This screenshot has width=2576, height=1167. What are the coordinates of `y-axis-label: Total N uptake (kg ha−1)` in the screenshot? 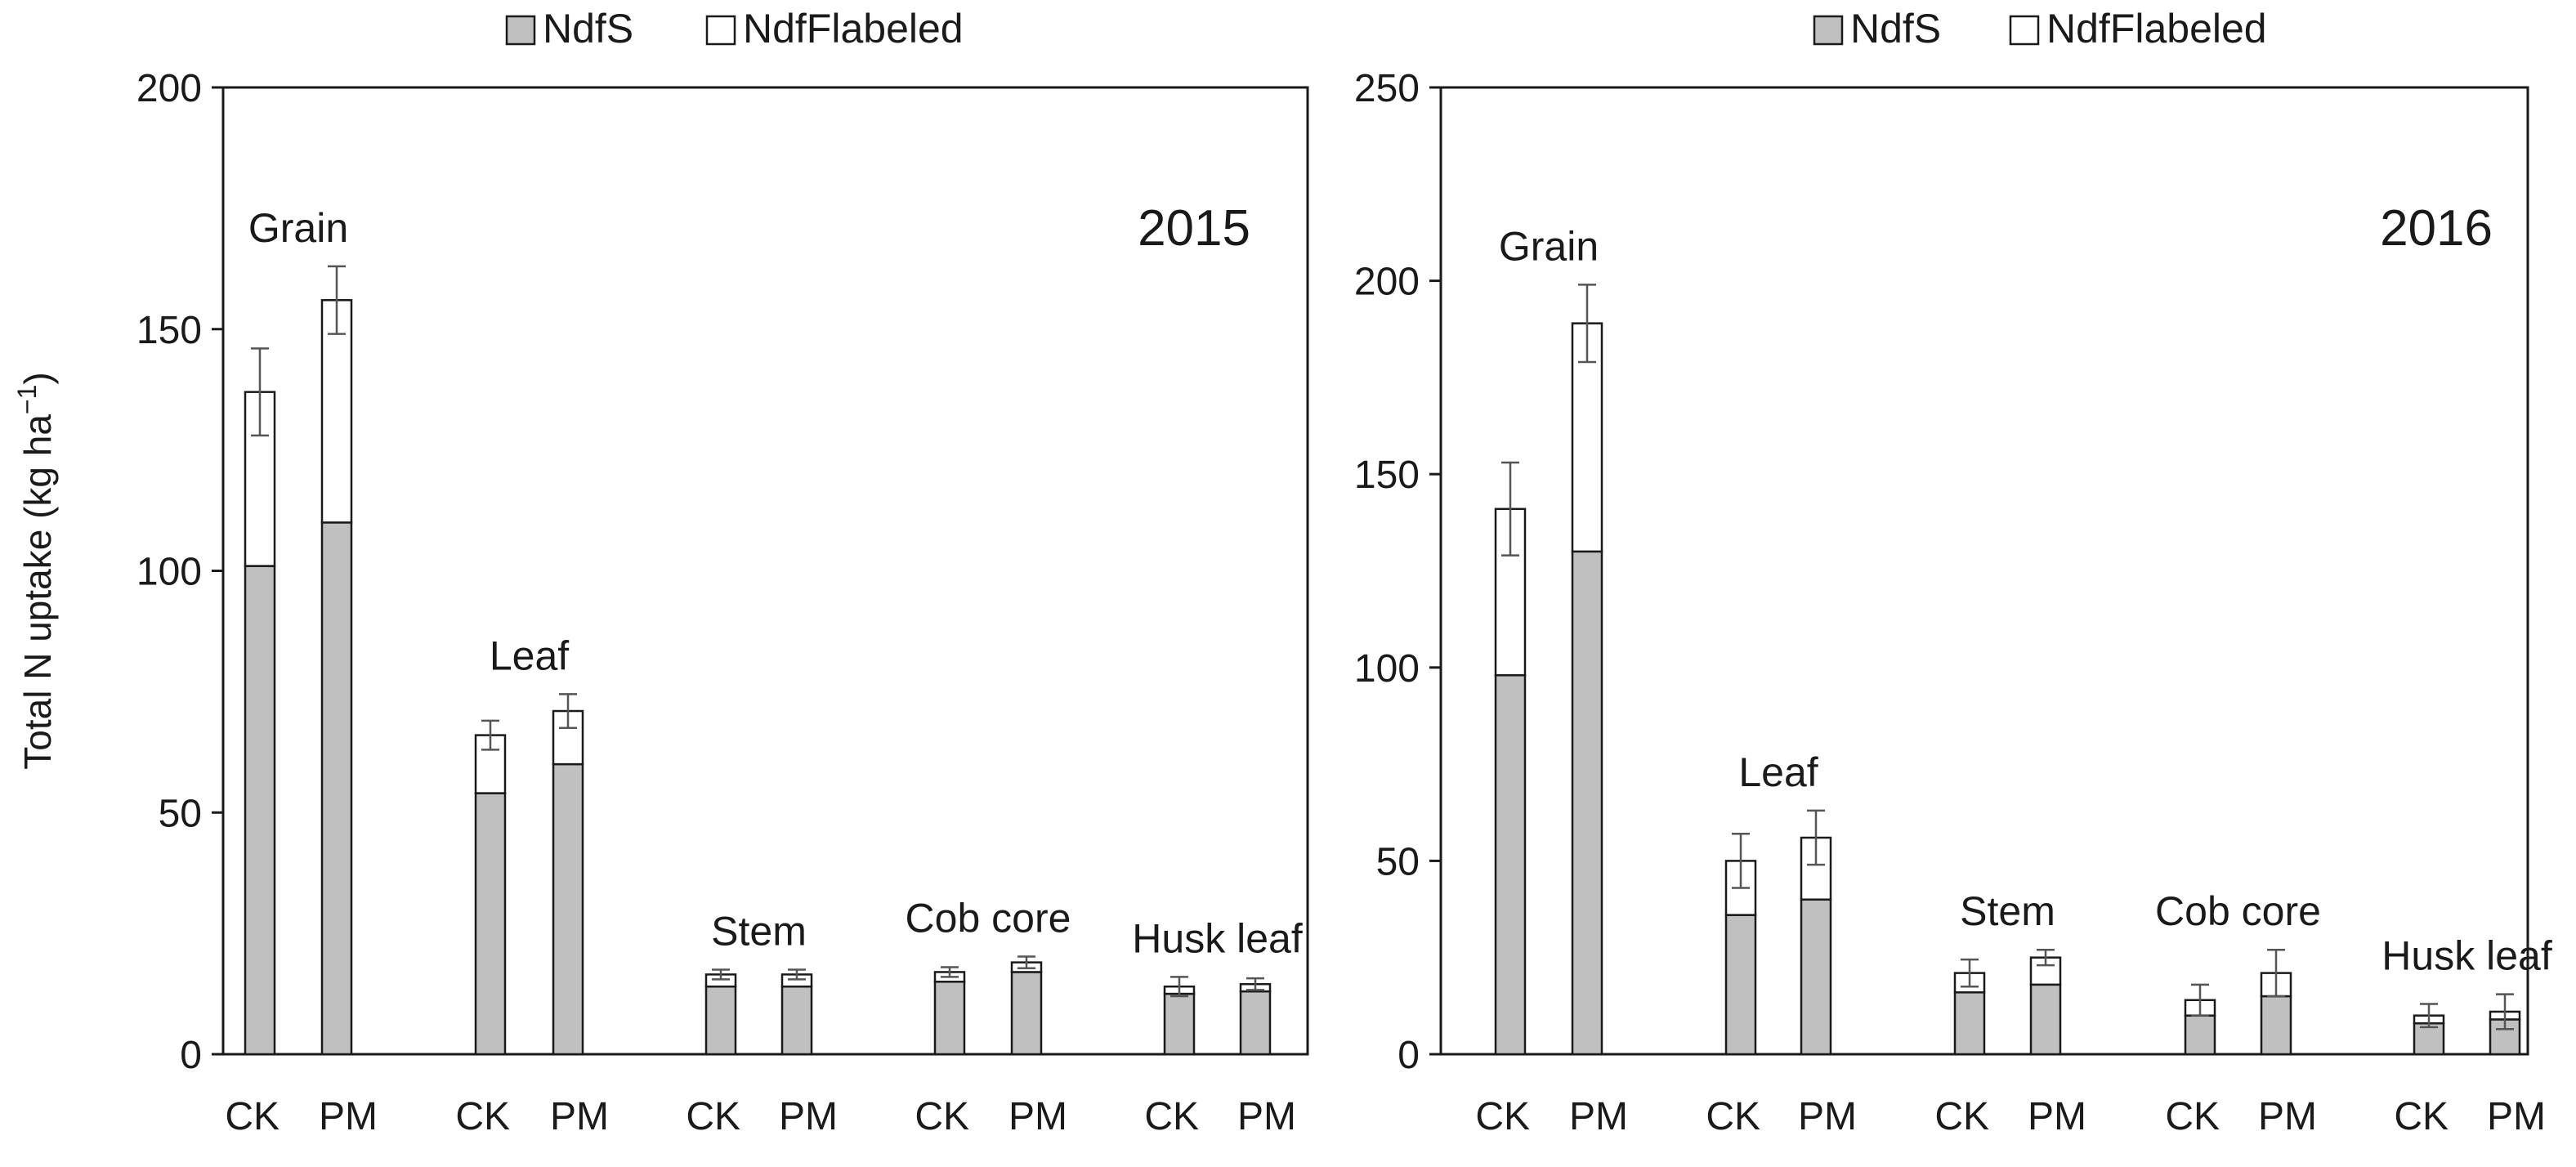 It's located at (35, 571).